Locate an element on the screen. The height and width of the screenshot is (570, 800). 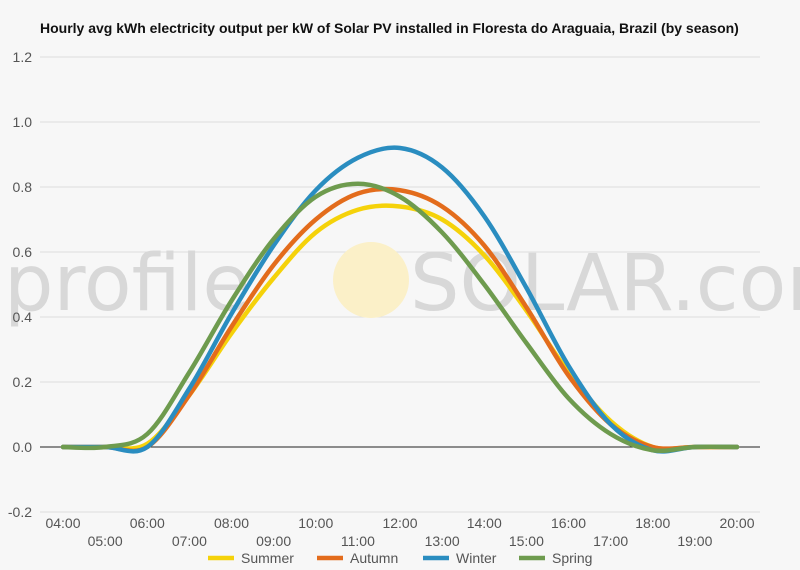
watermark-text-right: SOLAR.com is located at coordinates (605, 284).